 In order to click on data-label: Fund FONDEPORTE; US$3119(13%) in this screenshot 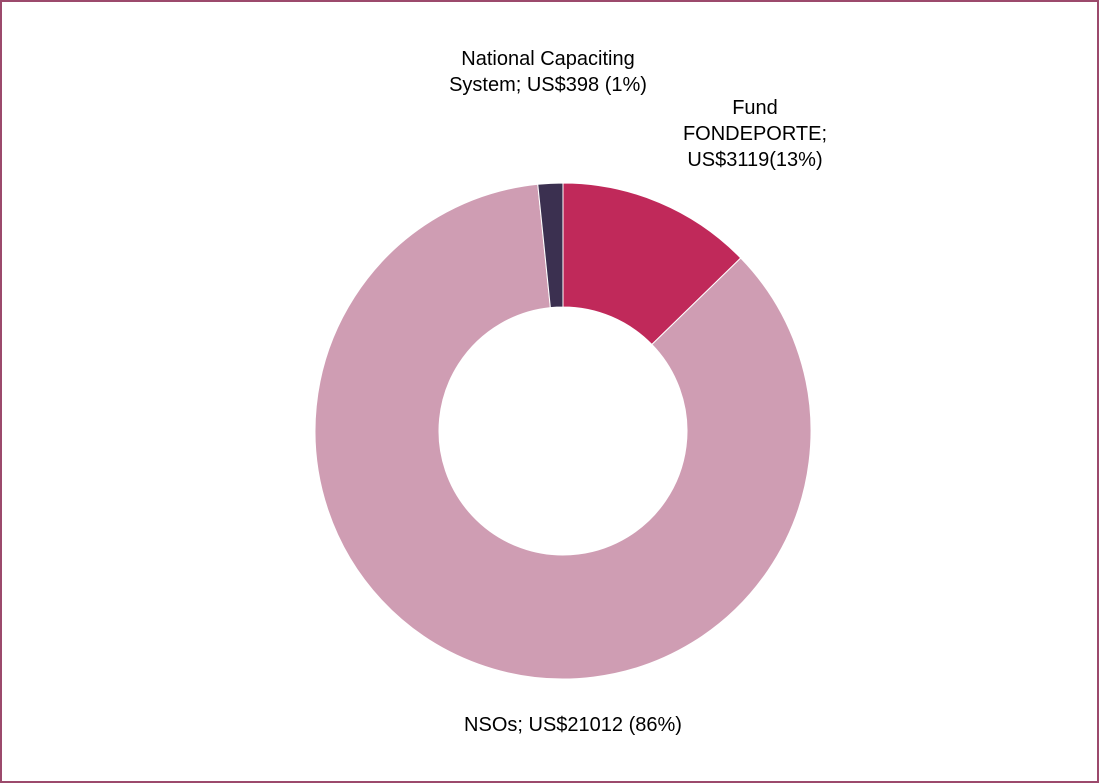, I will do `click(755, 134)`.